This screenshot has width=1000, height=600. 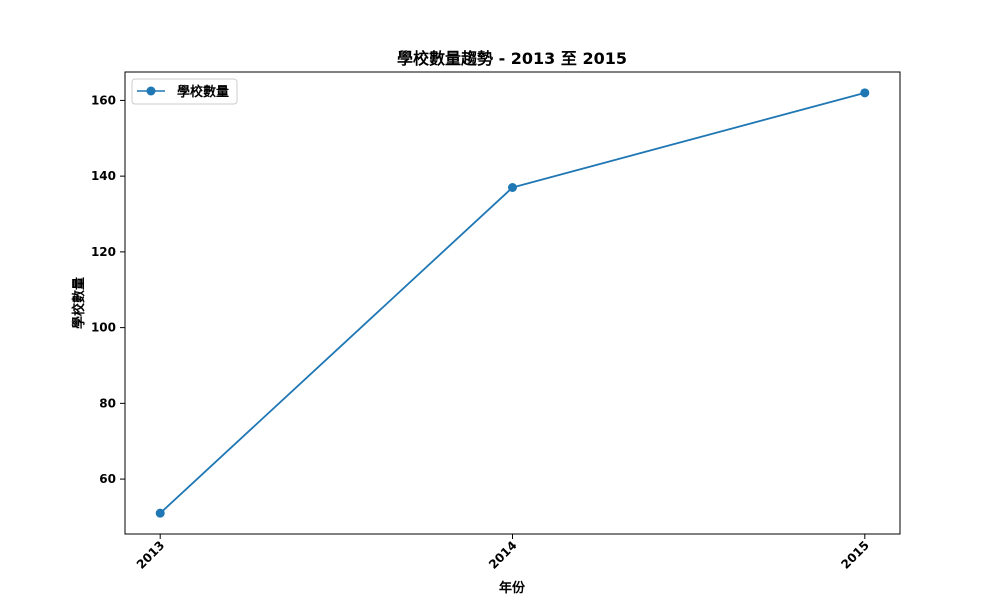 What do you see at coordinates (103, 100) in the screenshot?
I see `y-tick-label: 160` at bounding box center [103, 100].